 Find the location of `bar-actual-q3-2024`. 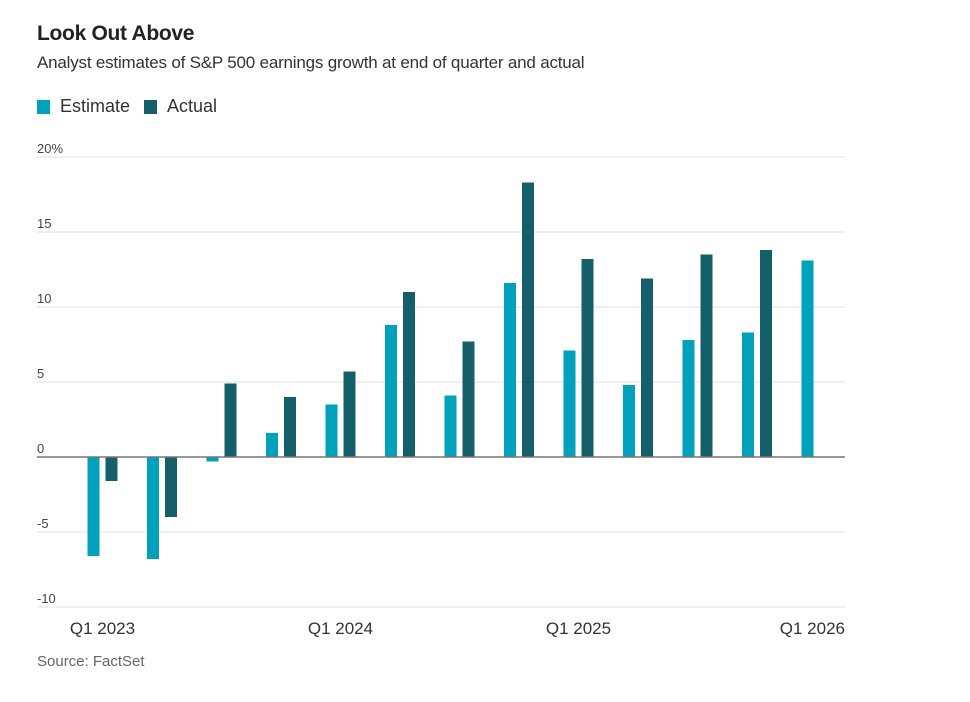

bar-actual-q3-2024 is located at coordinates (468, 399).